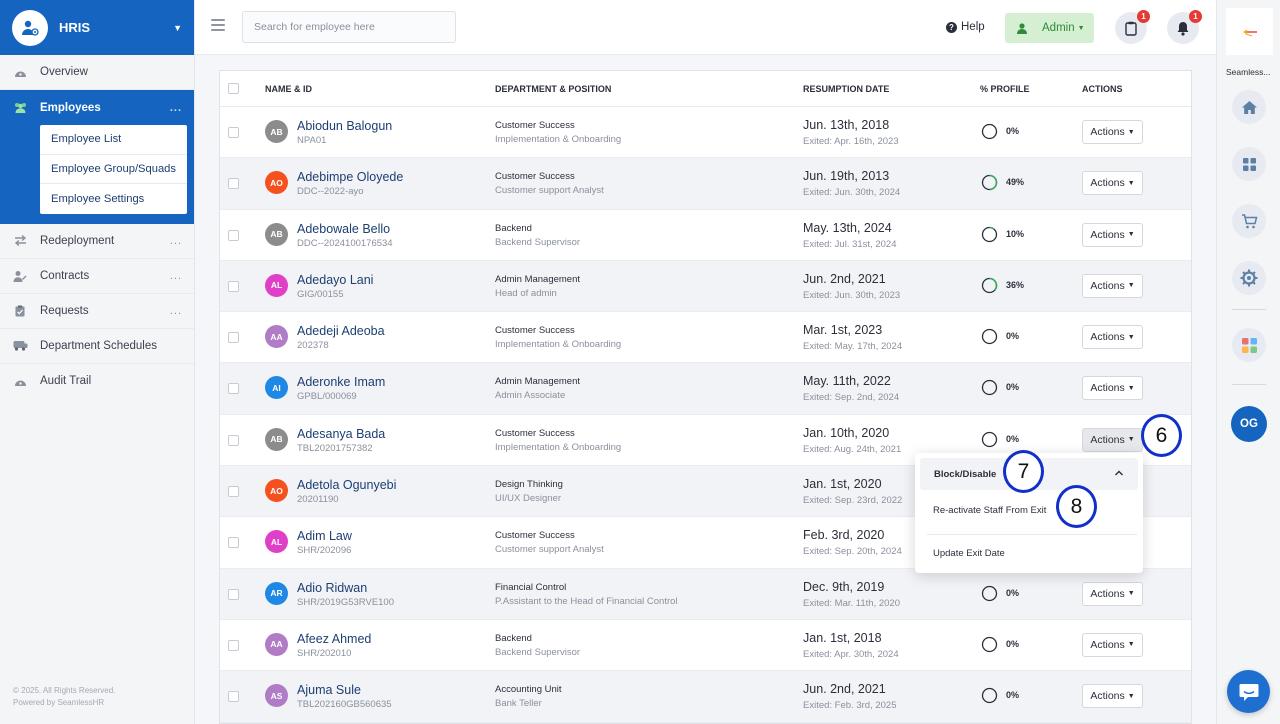 This screenshot has height=724, width=1280. I want to click on department: Design Thinking, so click(529, 485).